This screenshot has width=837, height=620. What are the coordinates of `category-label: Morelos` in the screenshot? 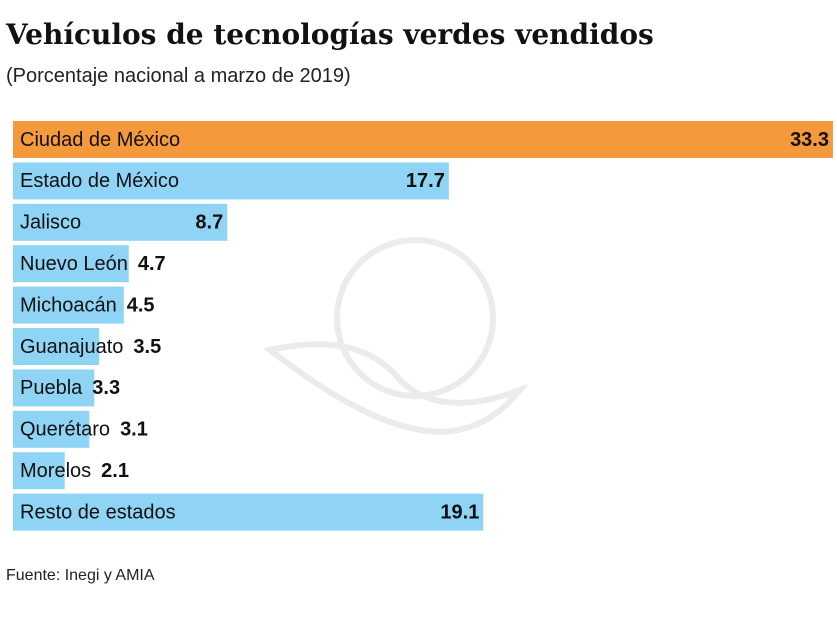 It's located at (55, 471).